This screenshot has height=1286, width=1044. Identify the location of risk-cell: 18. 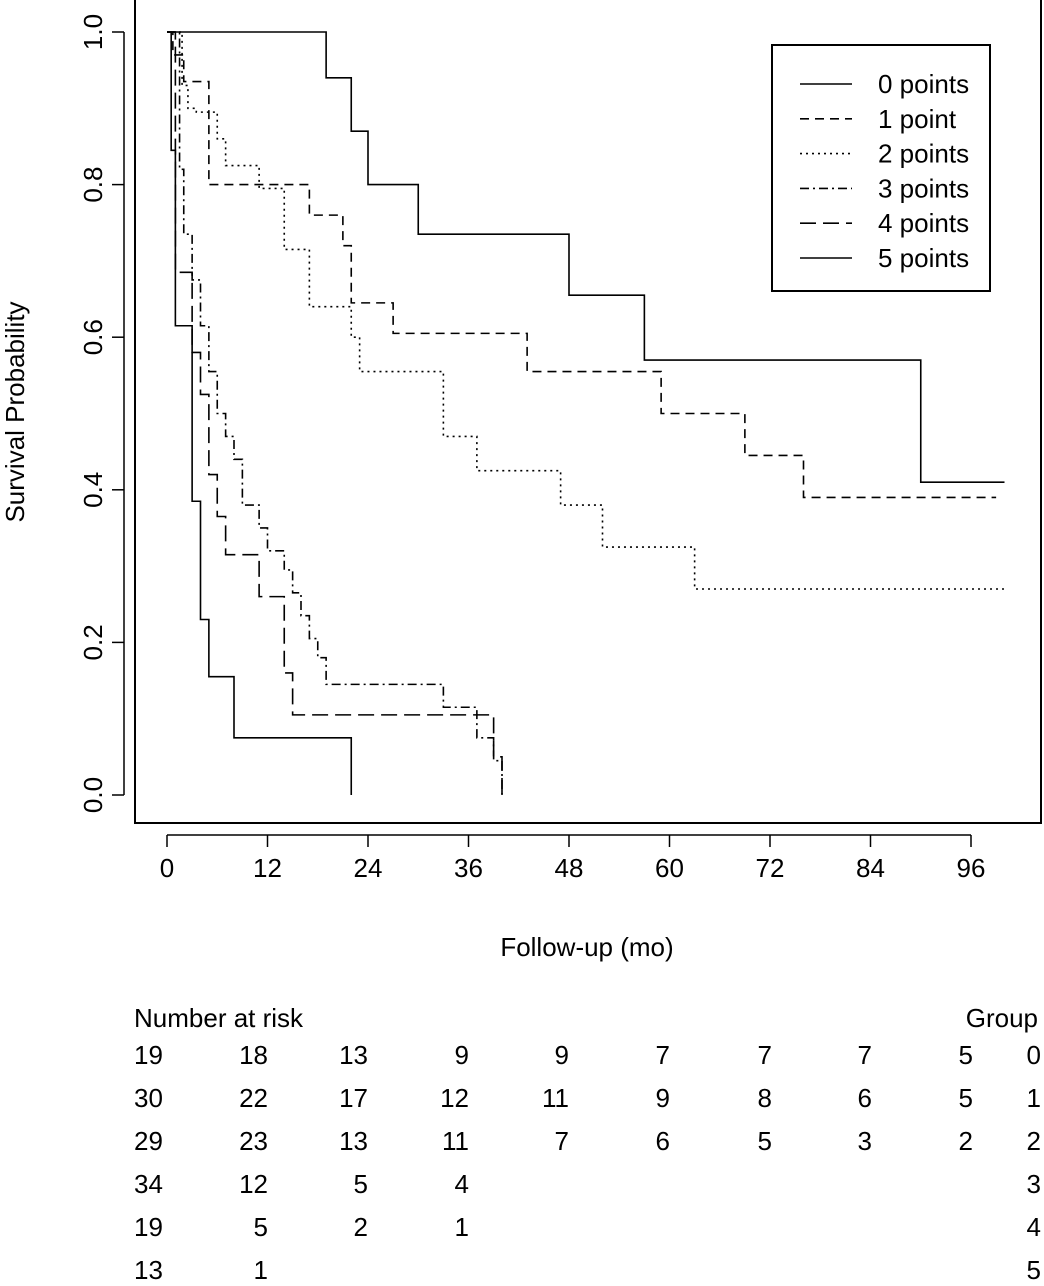
(253, 1055).